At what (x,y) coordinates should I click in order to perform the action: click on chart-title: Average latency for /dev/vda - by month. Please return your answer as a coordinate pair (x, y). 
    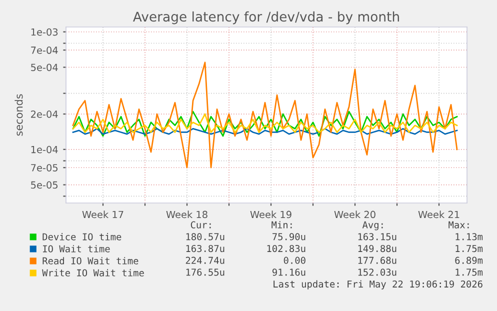
    Looking at the image, I should click on (266, 17).